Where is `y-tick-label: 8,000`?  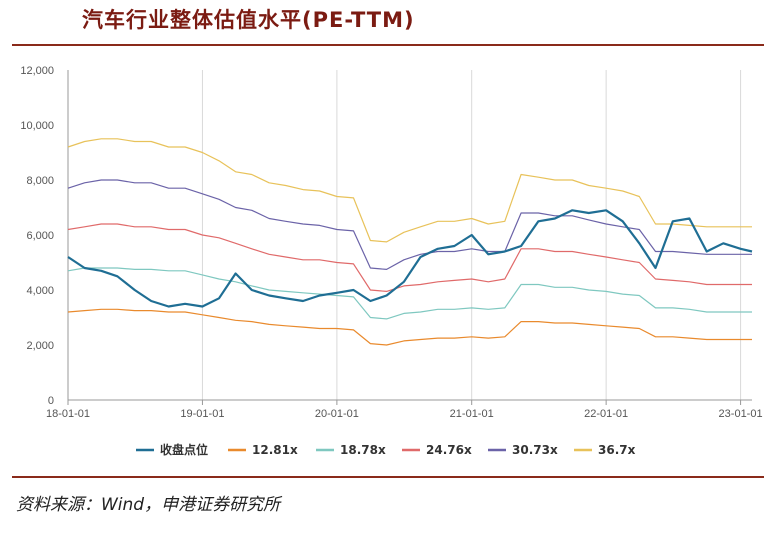 y-tick-label: 8,000 is located at coordinates (40, 181).